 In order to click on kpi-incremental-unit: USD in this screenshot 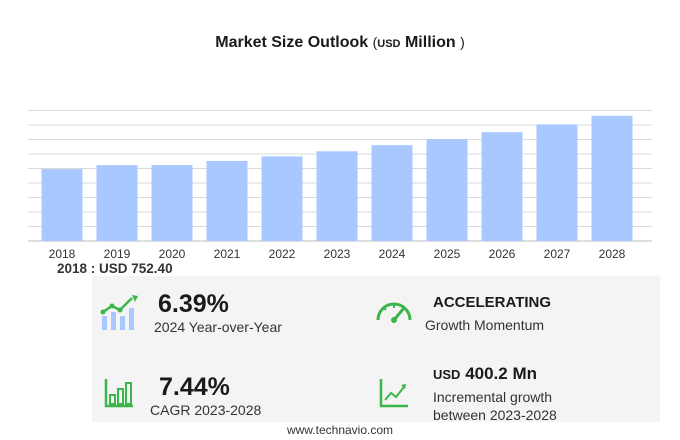, I will do `click(447, 374)`.